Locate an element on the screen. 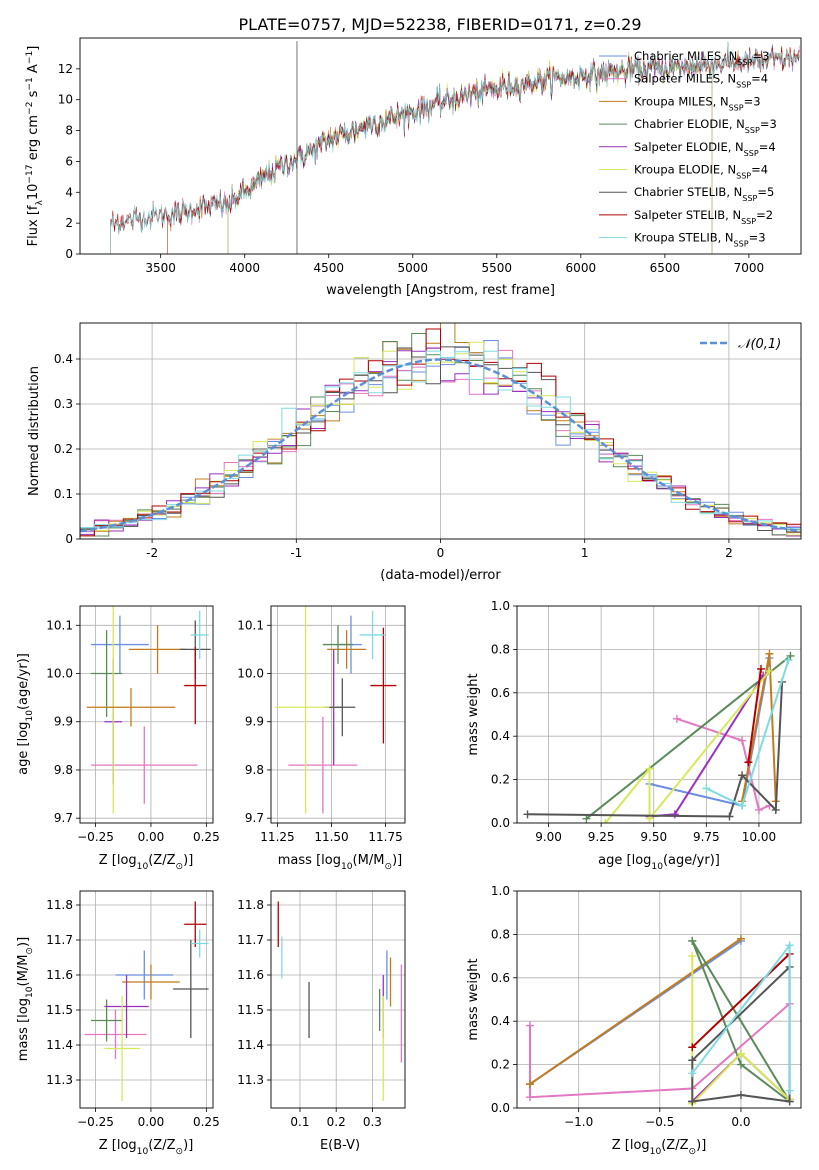 Image resolution: width=819 pixels, height=1170 pixels. mass_vs_ebv-xtick-label: 0.2 is located at coordinates (336, 1122).